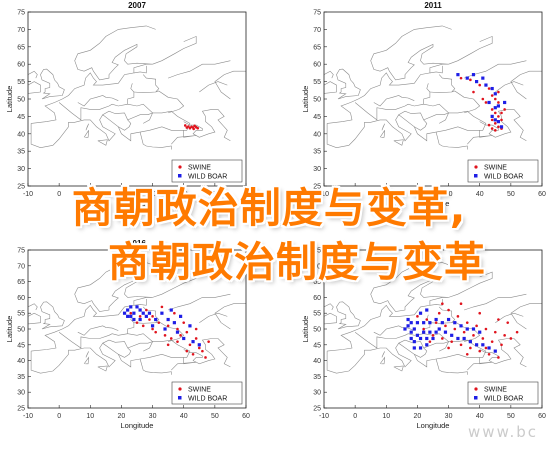  I want to click on x-tick-label: 30, so click(449, 416).